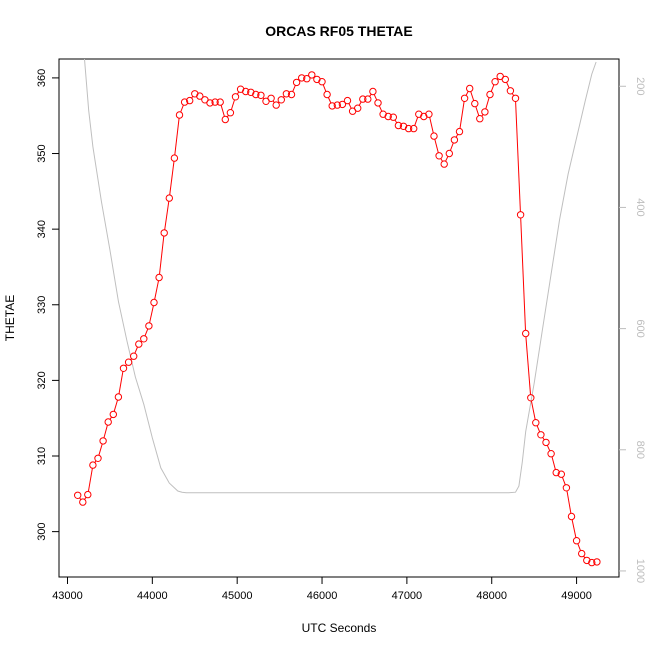 Image resolution: width=650 pixels, height=650 pixels. What do you see at coordinates (42, 229) in the screenshot?
I see `y-tick-label: 340` at bounding box center [42, 229].